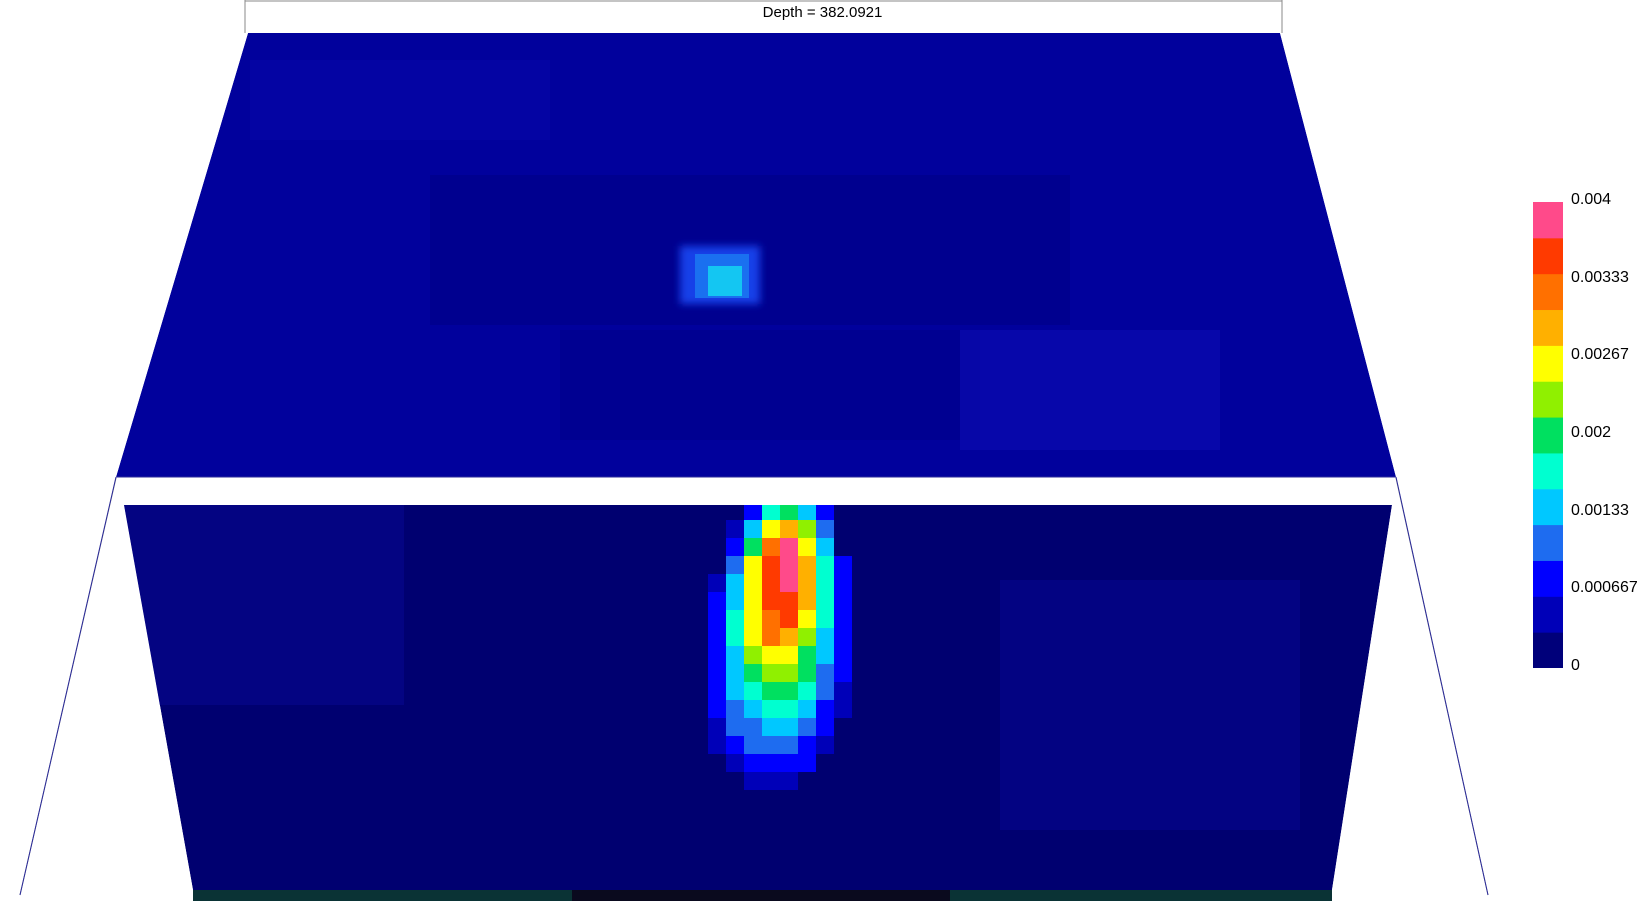 This screenshot has width=1645, height=901. What do you see at coordinates (822, 12) in the screenshot?
I see `depth-title: Depth = 382.0921` at bounding box center [822, 12].